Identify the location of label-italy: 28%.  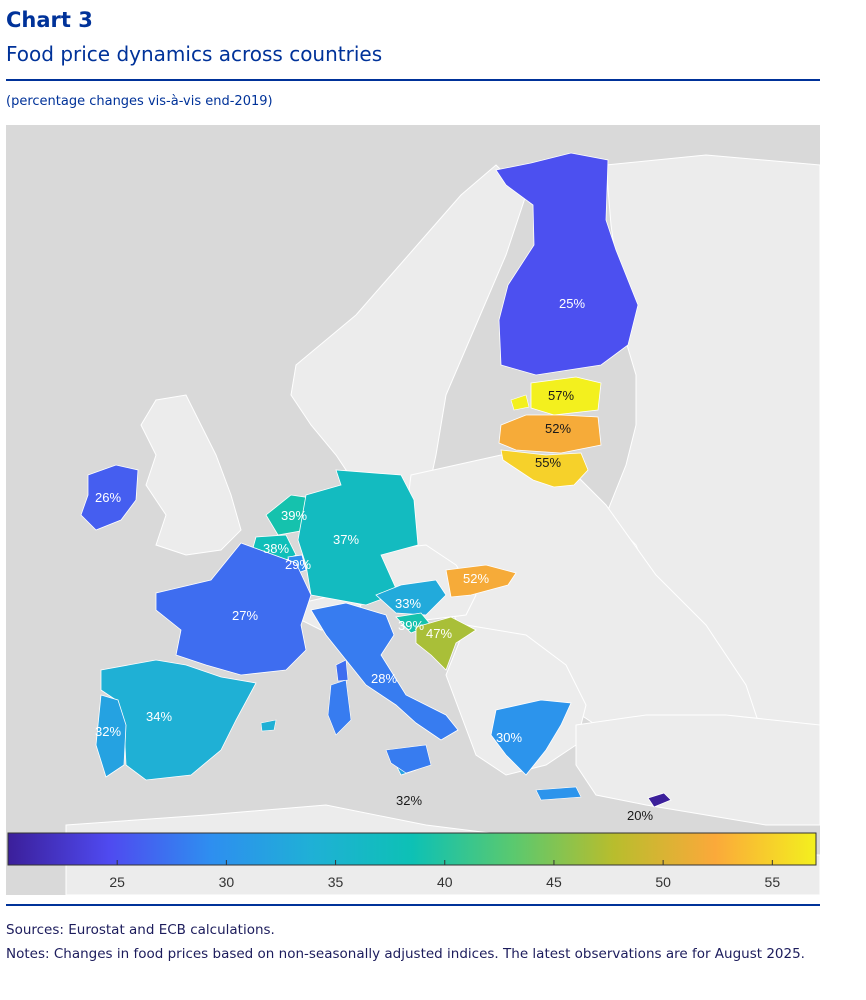
(384, 678).